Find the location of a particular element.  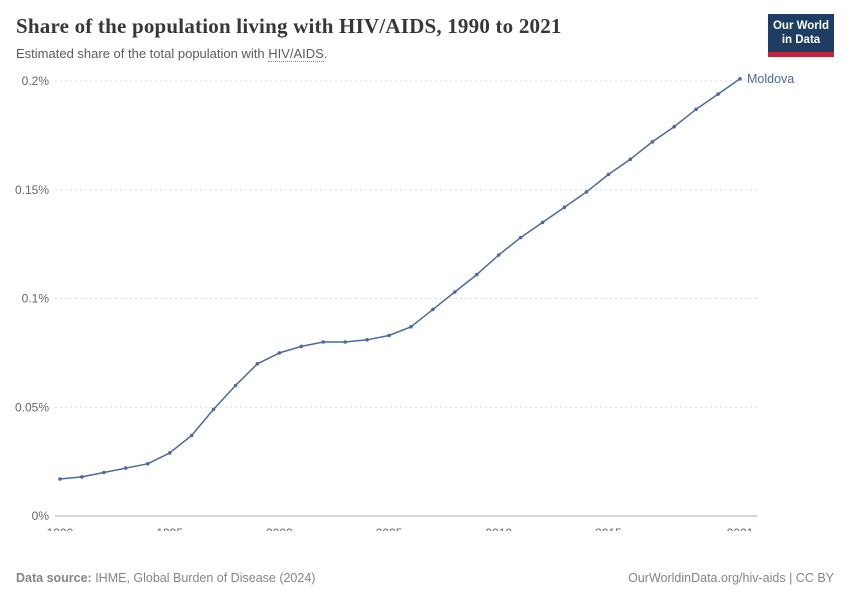

data-source-label: Data source: is located at coordinates (54, 578).